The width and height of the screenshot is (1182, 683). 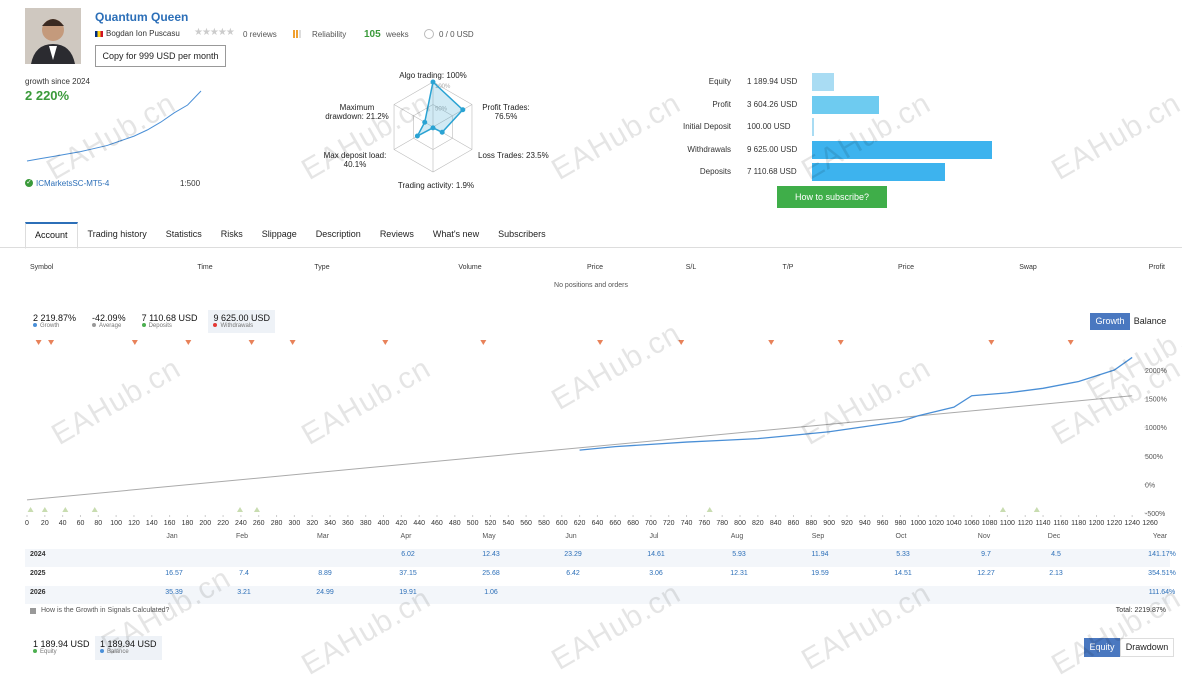 What do you see at coordinates (456, 234) in the screenshot?
I see `tab: What's new` at bounding box center [456, 234].